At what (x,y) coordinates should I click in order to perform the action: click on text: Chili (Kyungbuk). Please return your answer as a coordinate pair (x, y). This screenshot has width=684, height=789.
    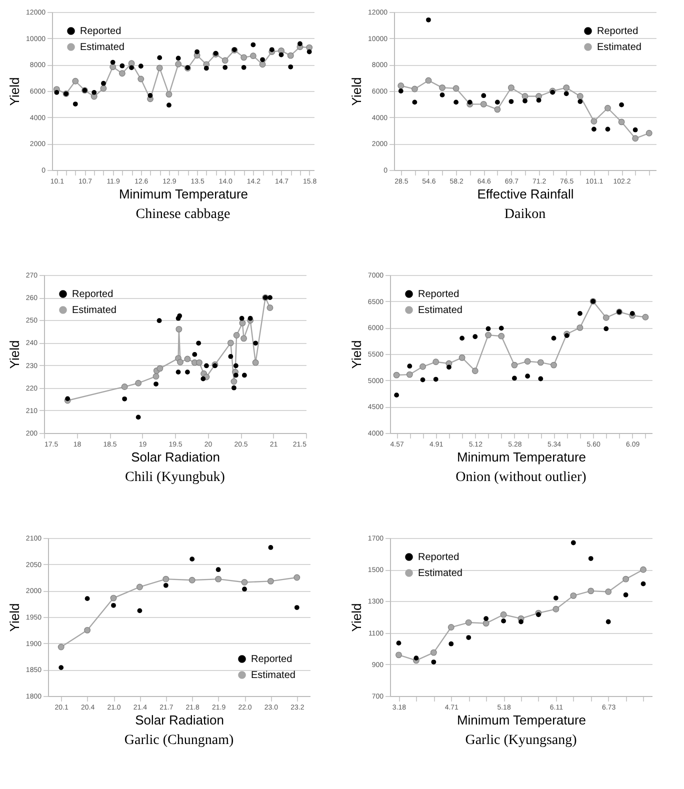
    Looking at the image, I should click on (175, 477).